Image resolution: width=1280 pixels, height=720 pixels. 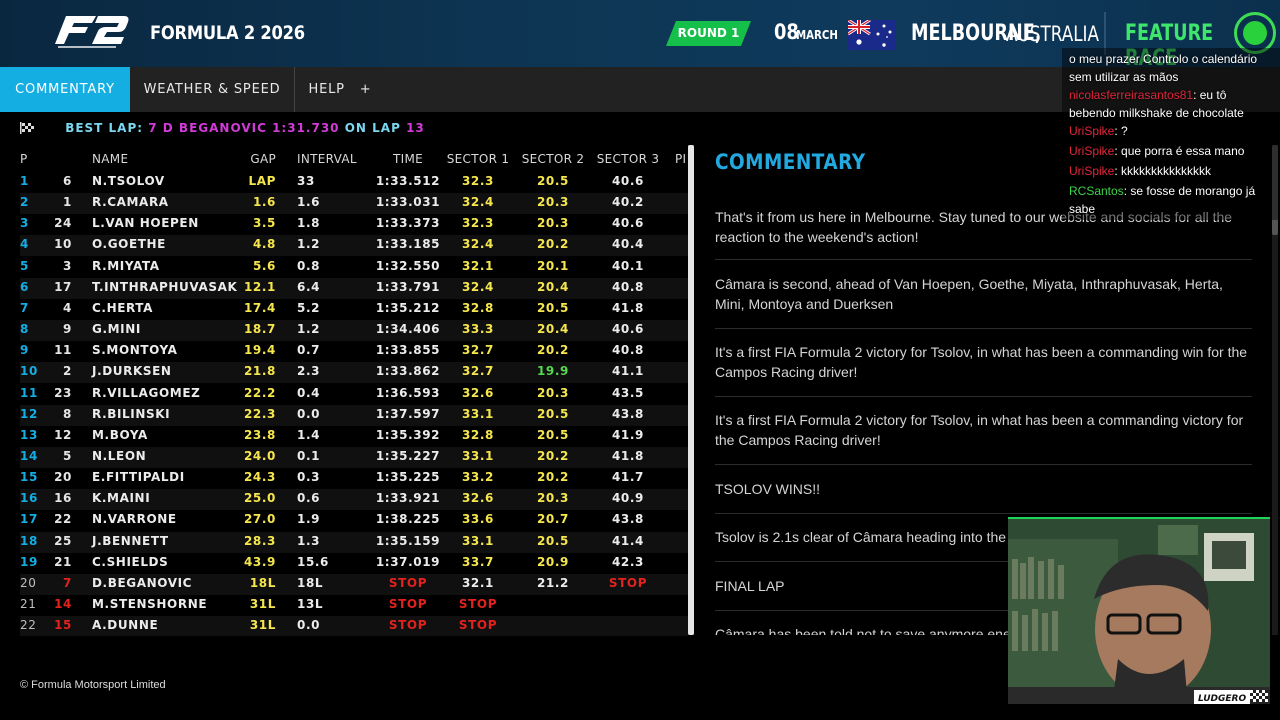 I want to click on cell-interval: 18L, so click(x=310, y=582).